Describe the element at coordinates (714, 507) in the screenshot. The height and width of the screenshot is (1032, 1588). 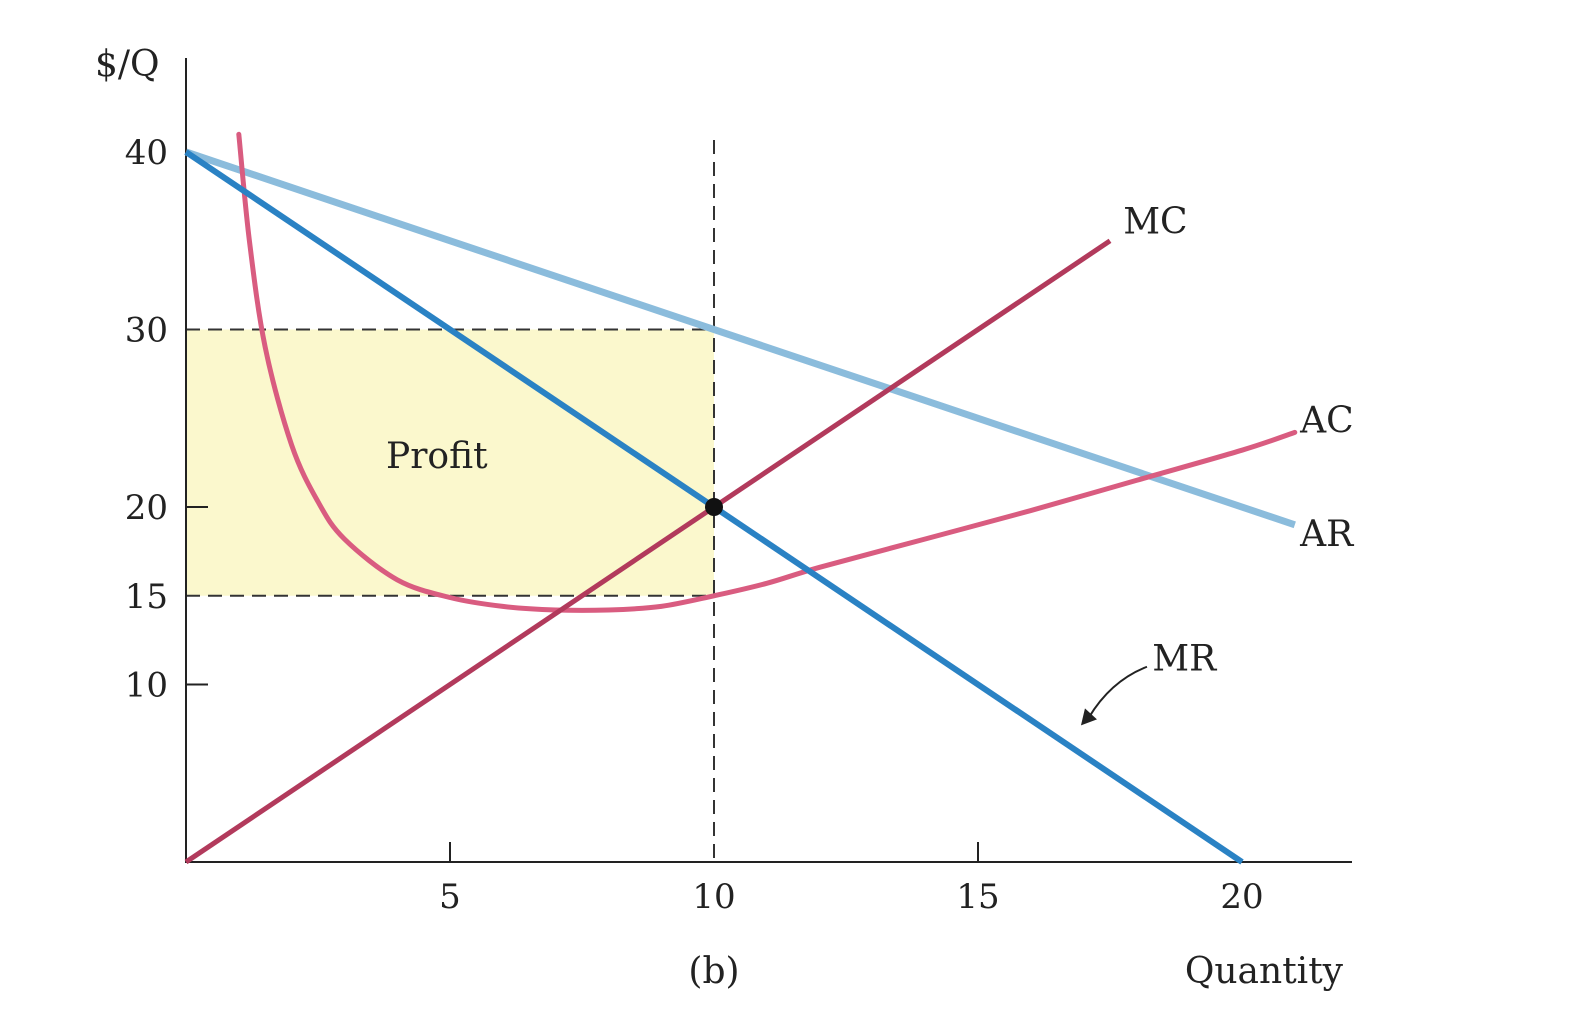
I see `equilibrium-point` at that location.